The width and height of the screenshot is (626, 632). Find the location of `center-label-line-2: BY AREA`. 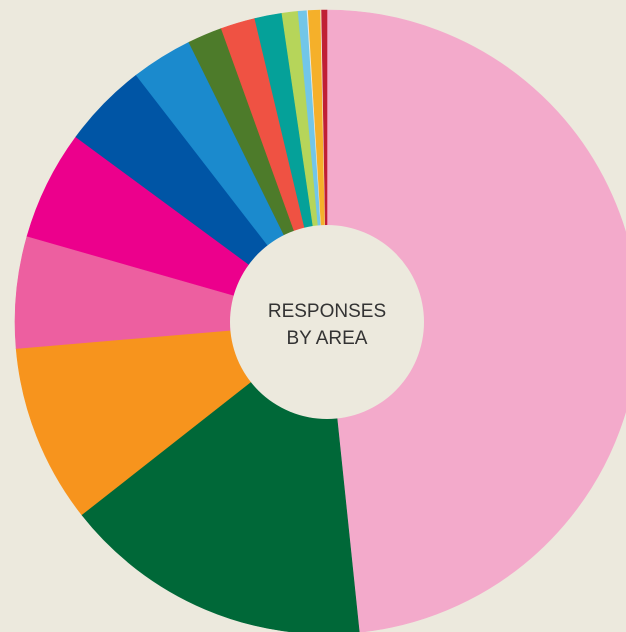

center-label-line-2: BY AREA is located at coordinates (327, 338).